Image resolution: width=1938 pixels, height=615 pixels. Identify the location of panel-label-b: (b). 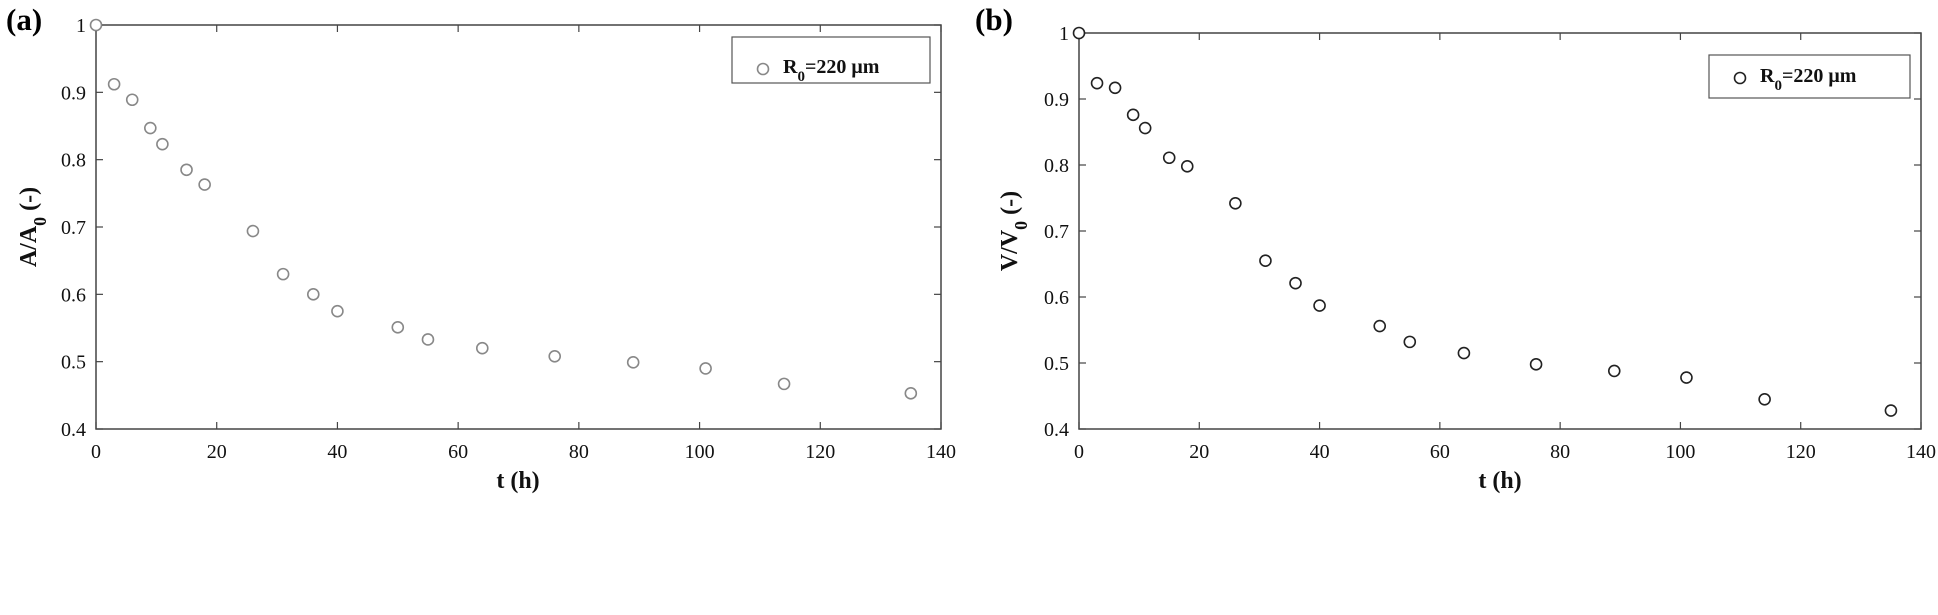
(994, 19).